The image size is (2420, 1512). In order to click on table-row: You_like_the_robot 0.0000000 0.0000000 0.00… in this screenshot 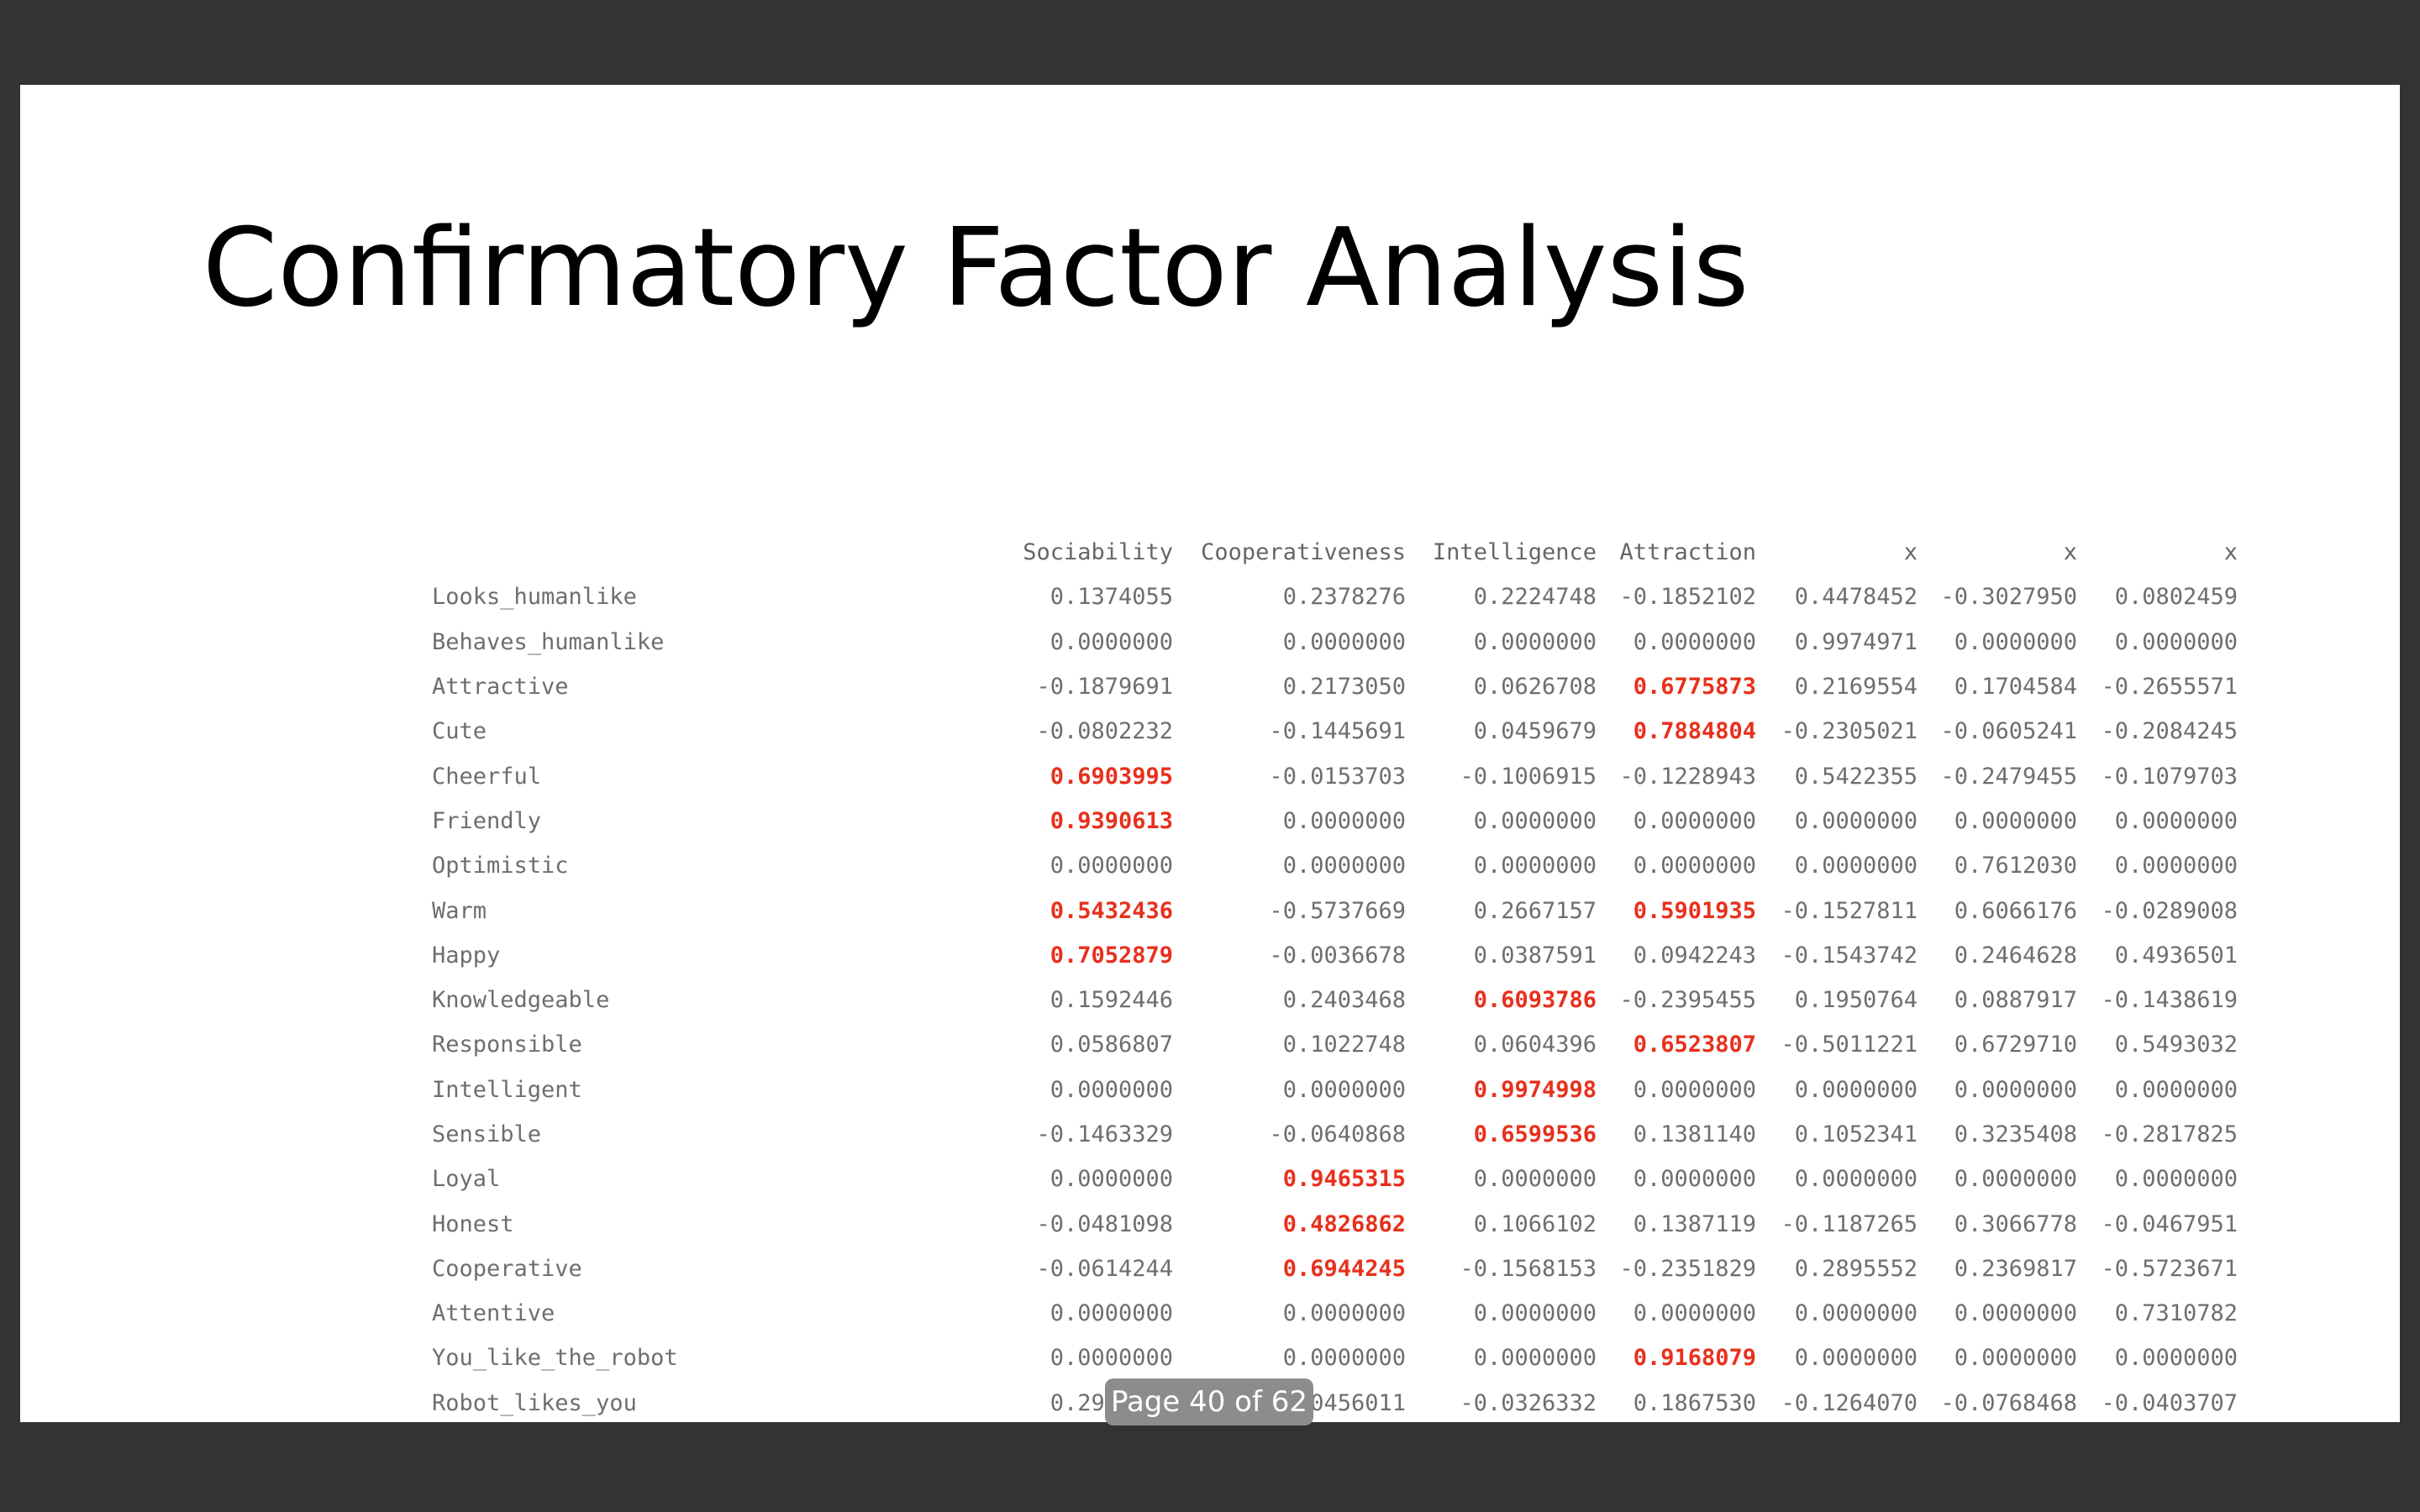, I will do `click(1335, 1358)`.